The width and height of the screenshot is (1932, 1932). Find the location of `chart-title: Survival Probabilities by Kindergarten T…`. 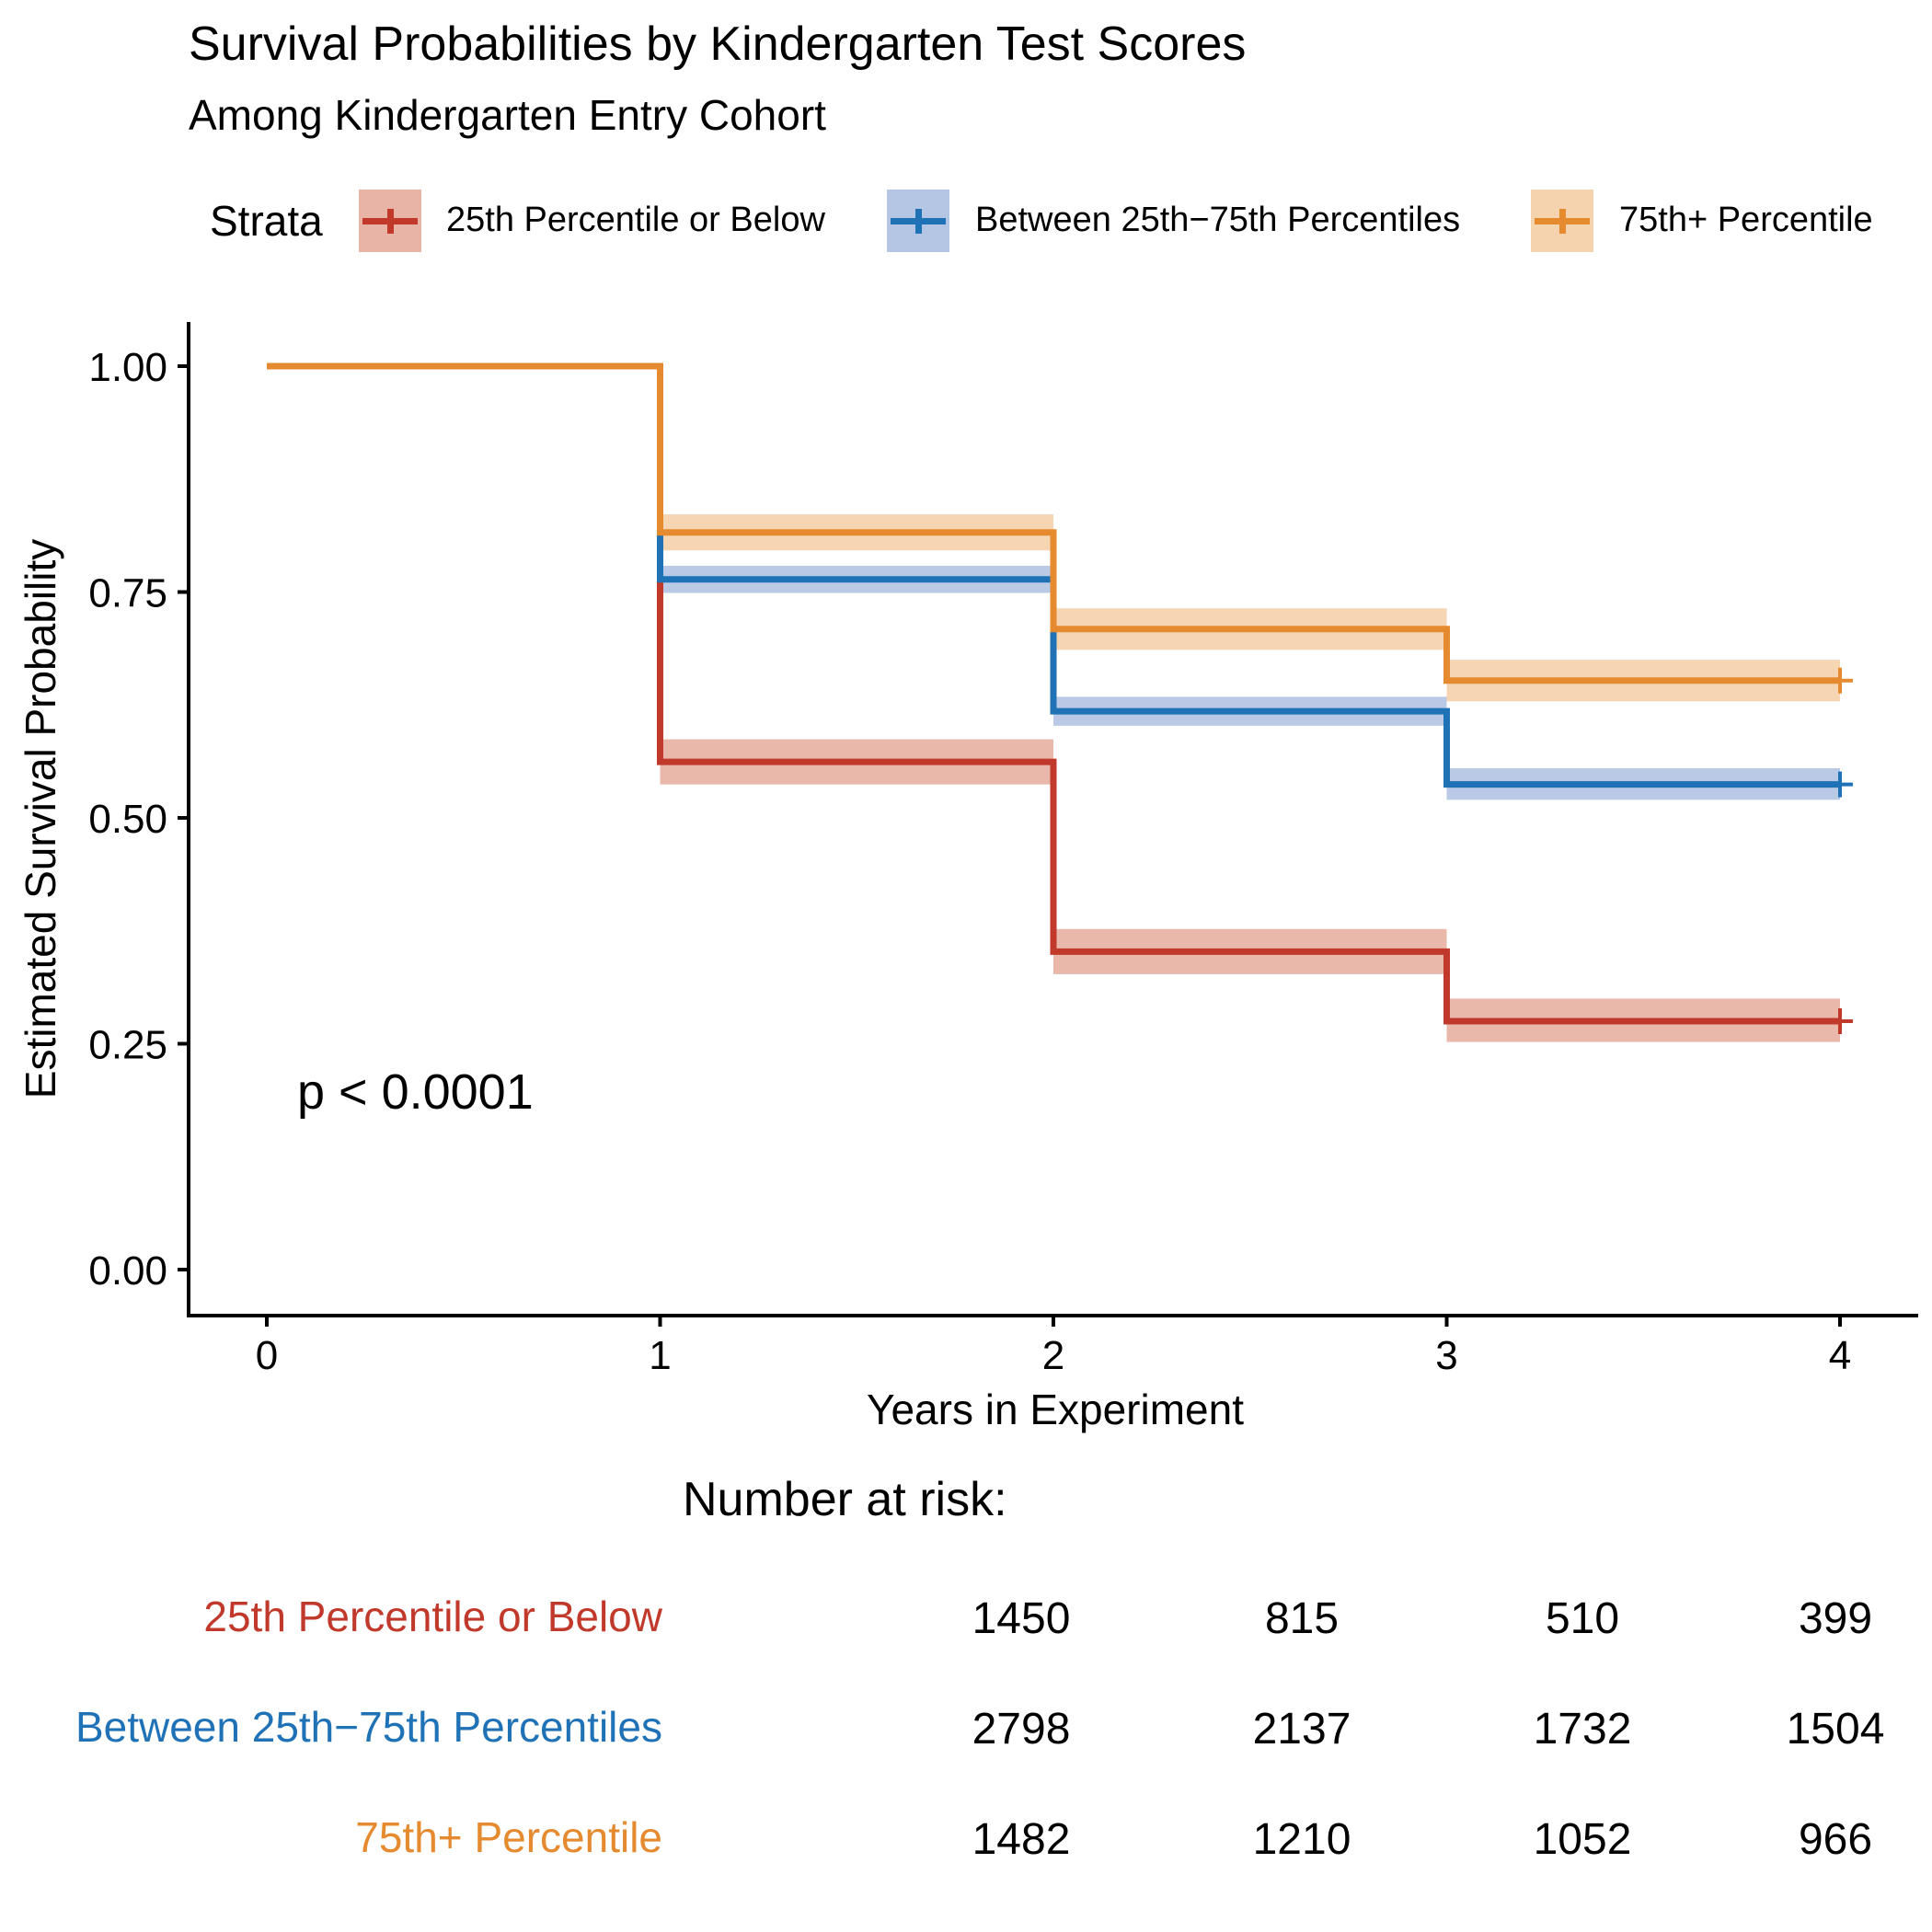

chart-title: Survival Probabilities by Kindergarten T… is located at coordinates (718, 44).